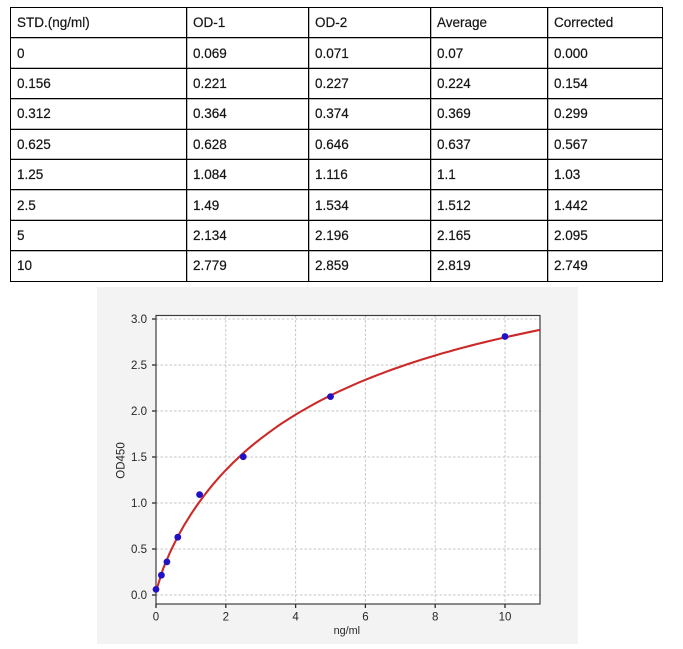 This screenshot has height=649, width=683. Describe the element at coordinates (505, 618) in the screenshot. I see `svg-text: 10` at that location.